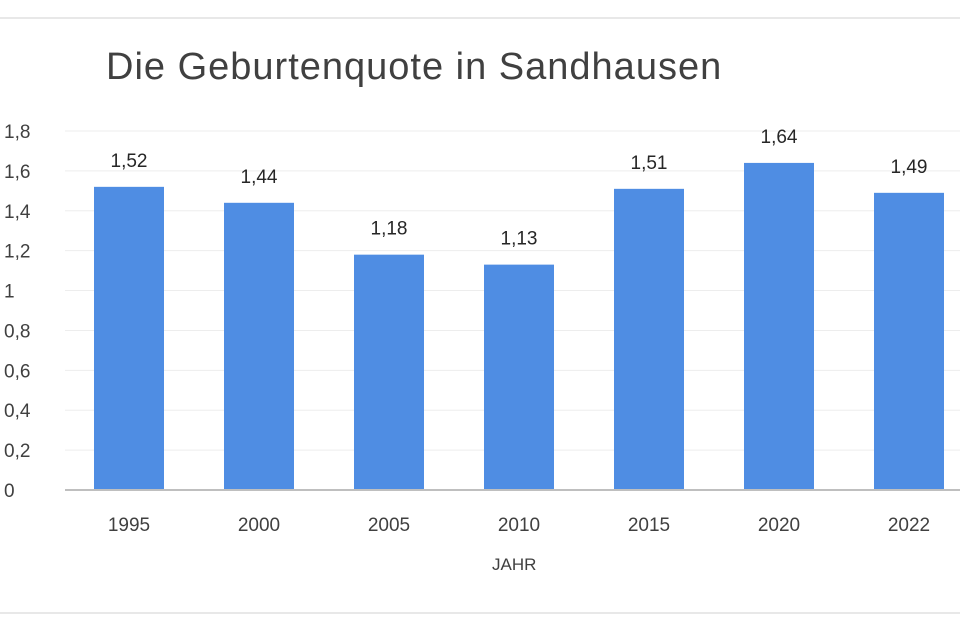 This screenshot has height=640, width=960. Describe the element at coordinates (779, 137) in the screenshot. I see `data-label-2020: 1,64` at that location.